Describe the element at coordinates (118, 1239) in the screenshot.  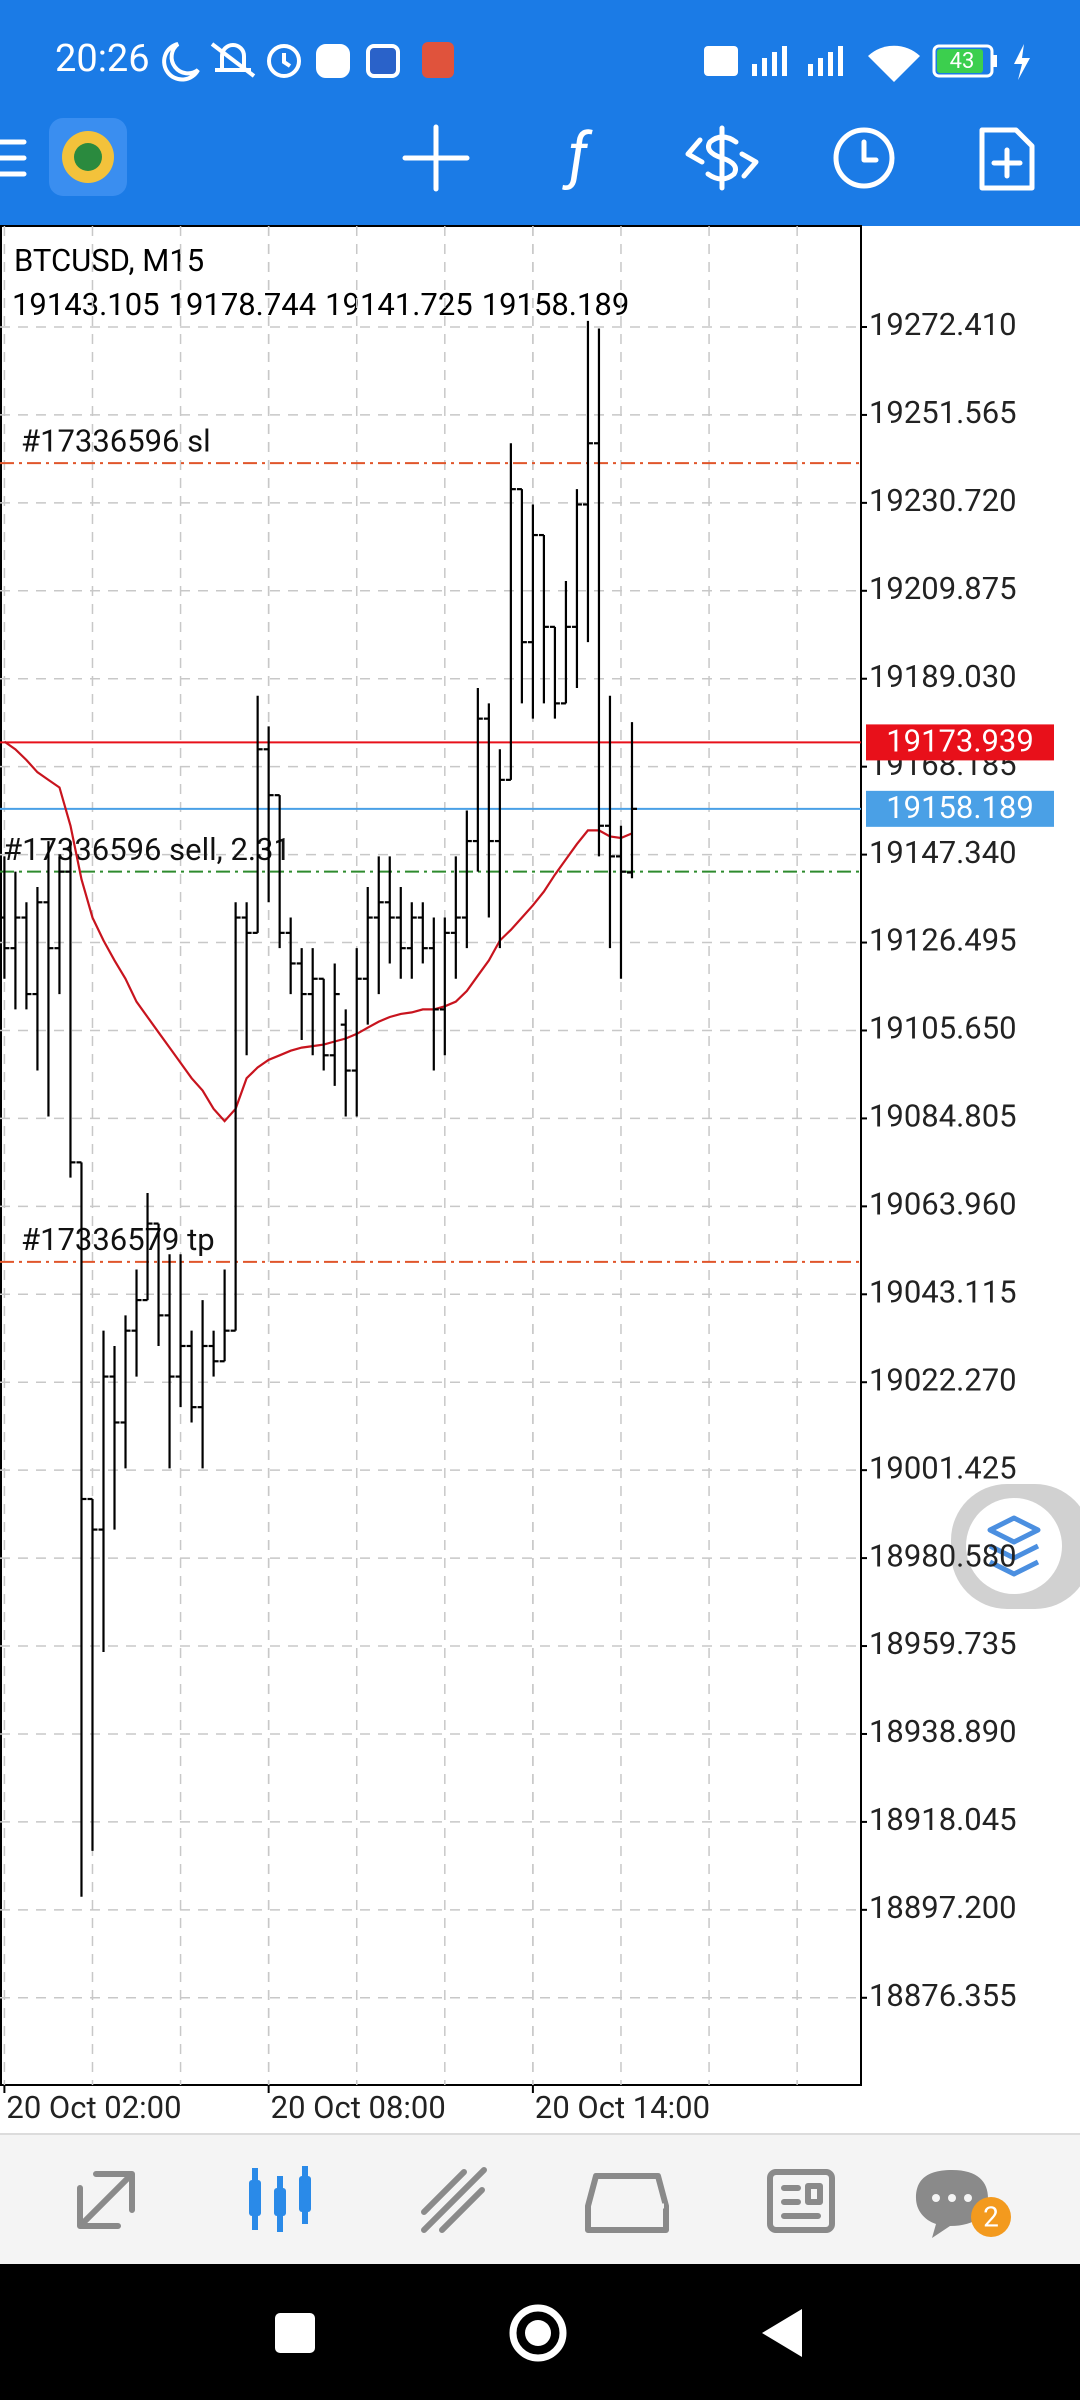
I see `order-label: #17336579 tp` at that location.